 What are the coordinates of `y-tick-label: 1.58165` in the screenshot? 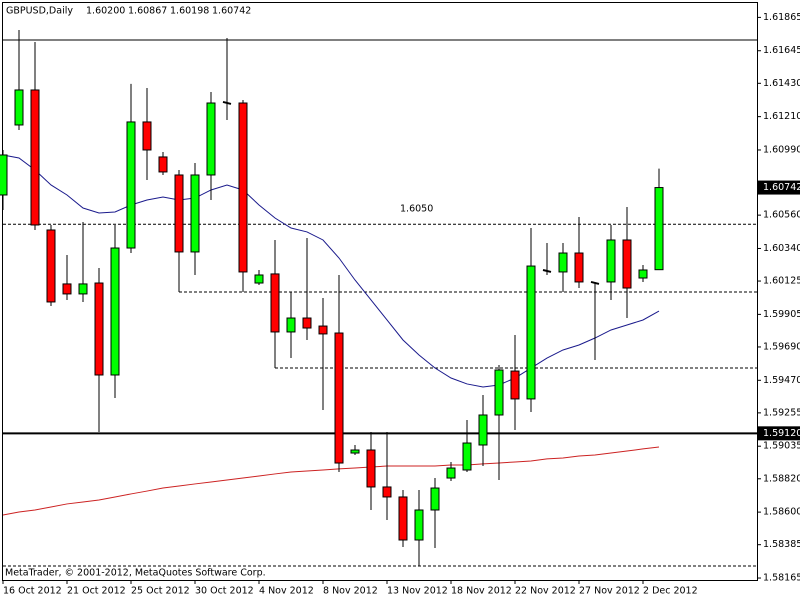 It's located at (781, 578).